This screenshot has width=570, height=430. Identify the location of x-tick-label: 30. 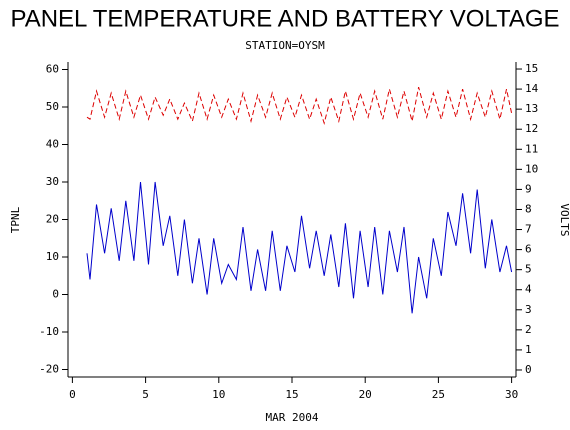
(511, 394).